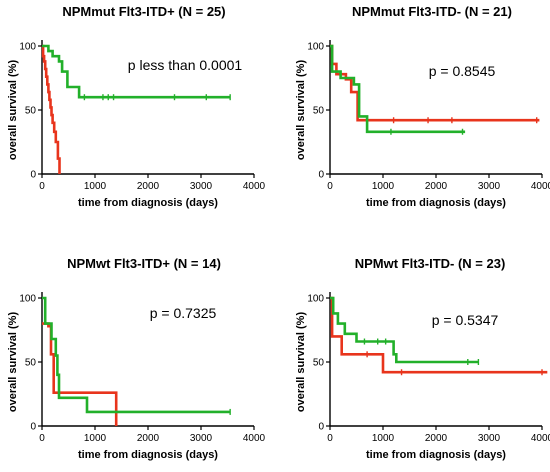  I want to click on p-value-annotation: p less than 0.0001, so click(185, 65).